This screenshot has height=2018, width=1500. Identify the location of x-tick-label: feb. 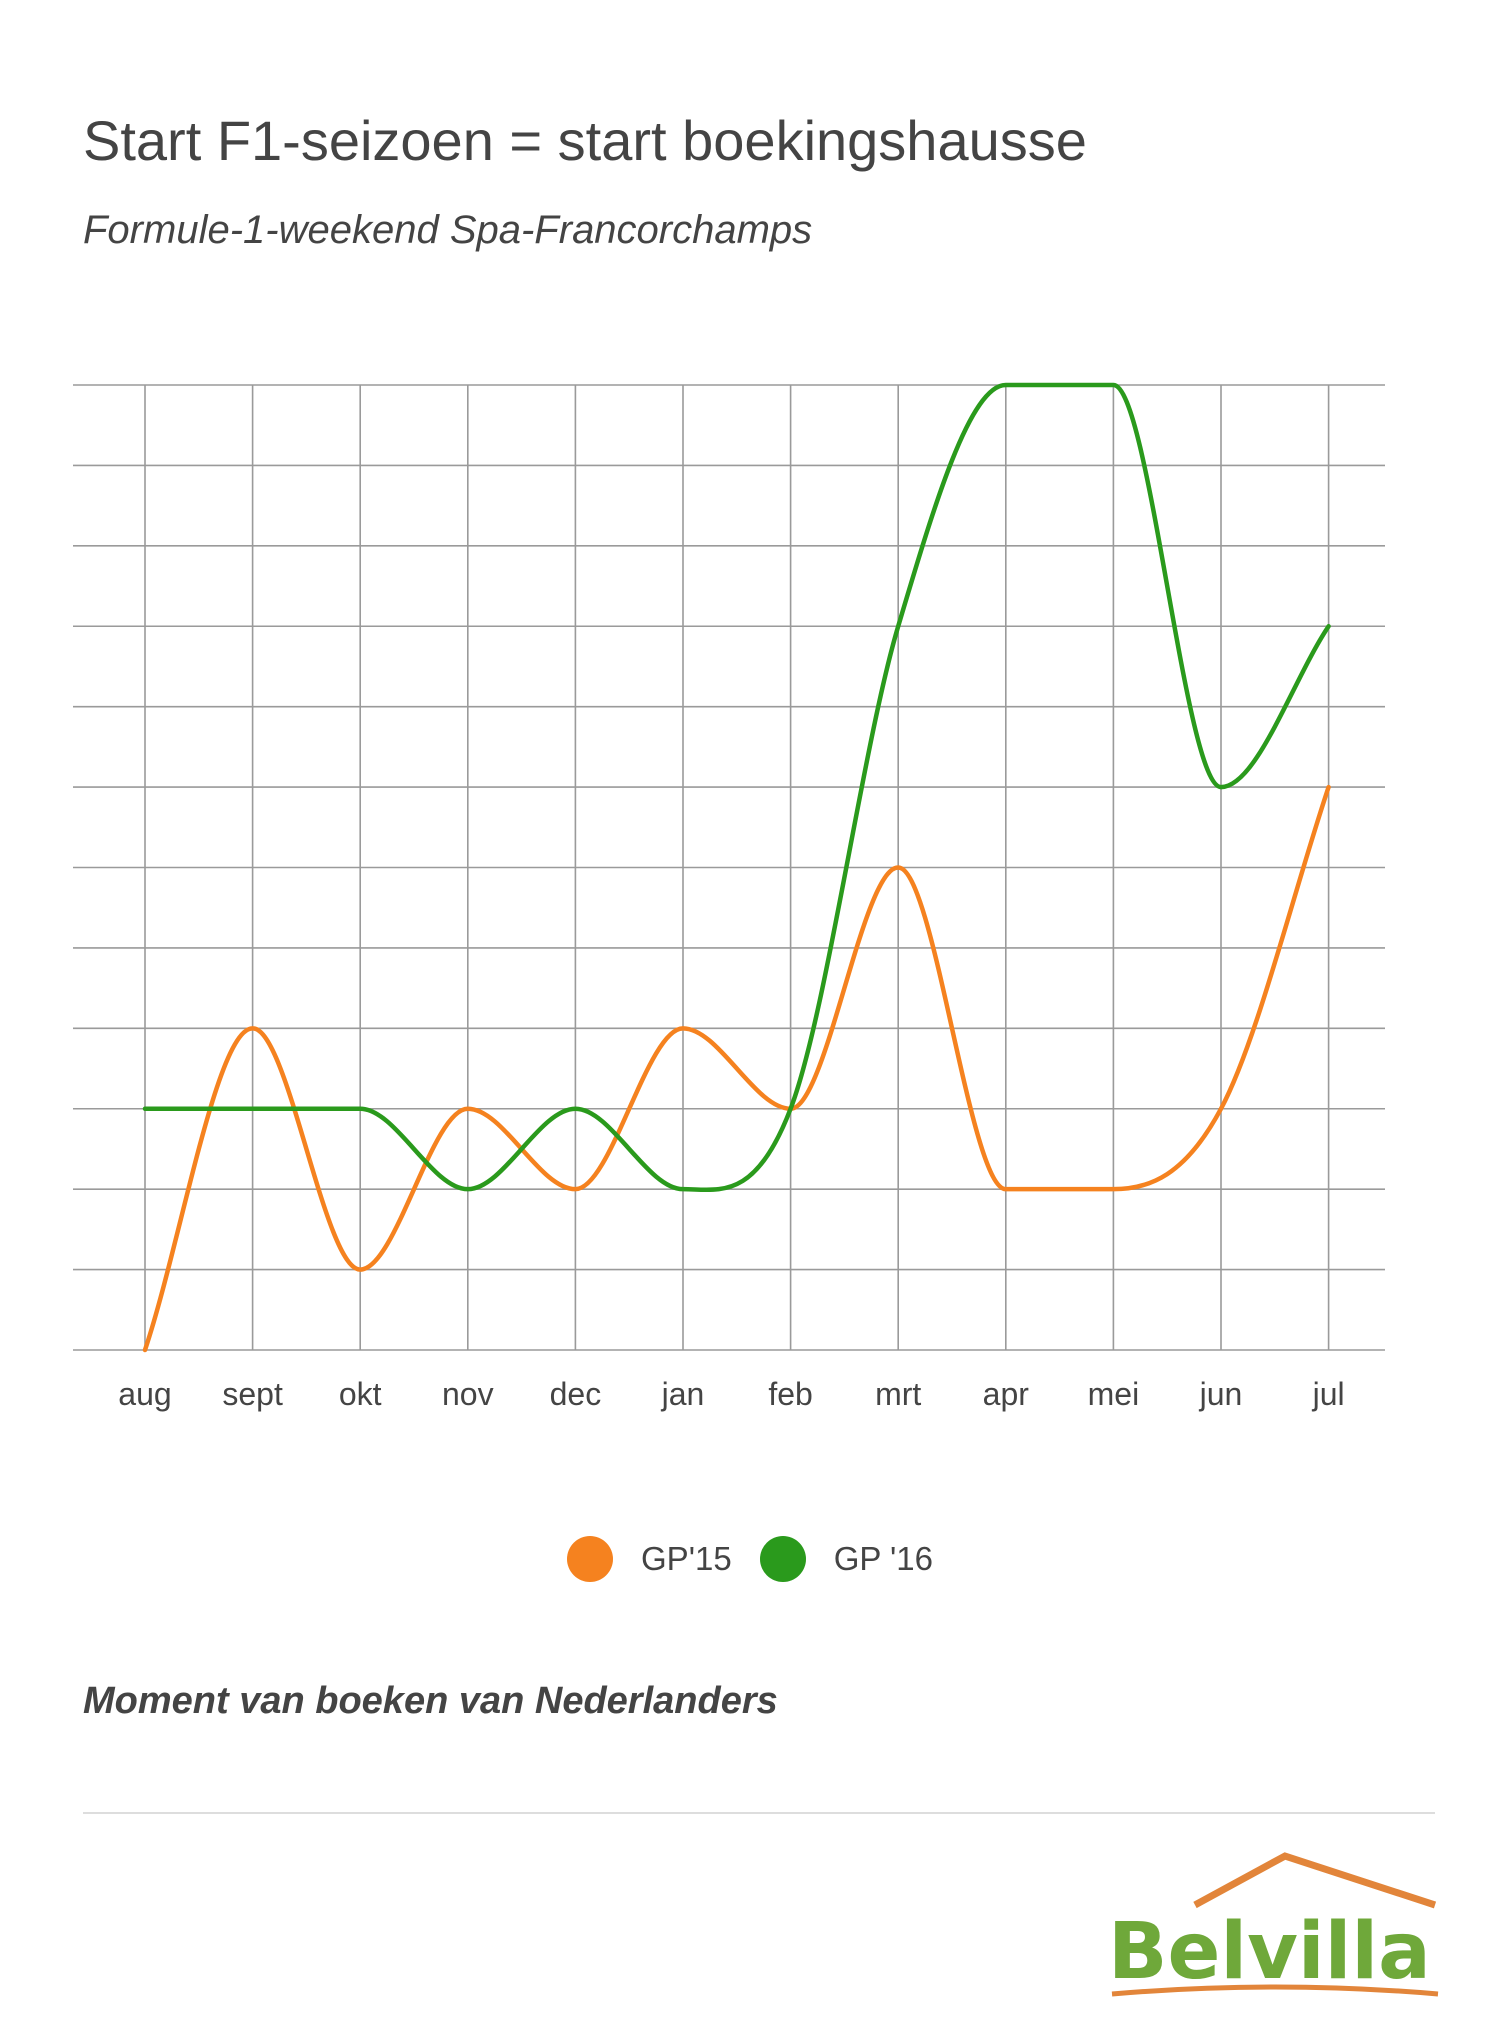
(790, 1394).